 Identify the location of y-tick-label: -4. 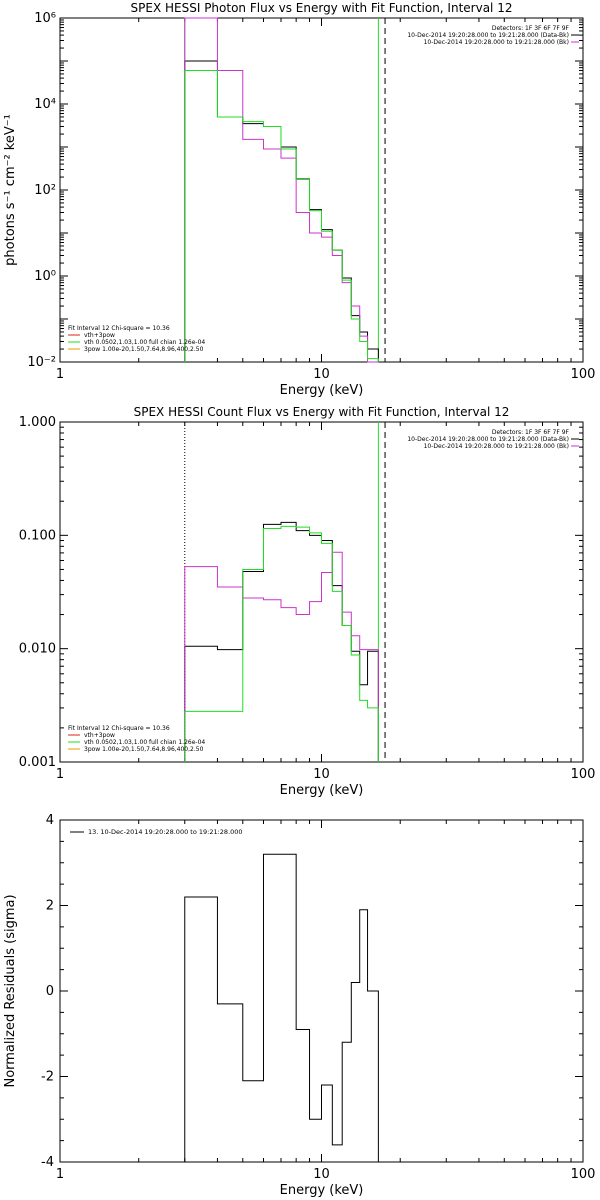
(47, 1162).